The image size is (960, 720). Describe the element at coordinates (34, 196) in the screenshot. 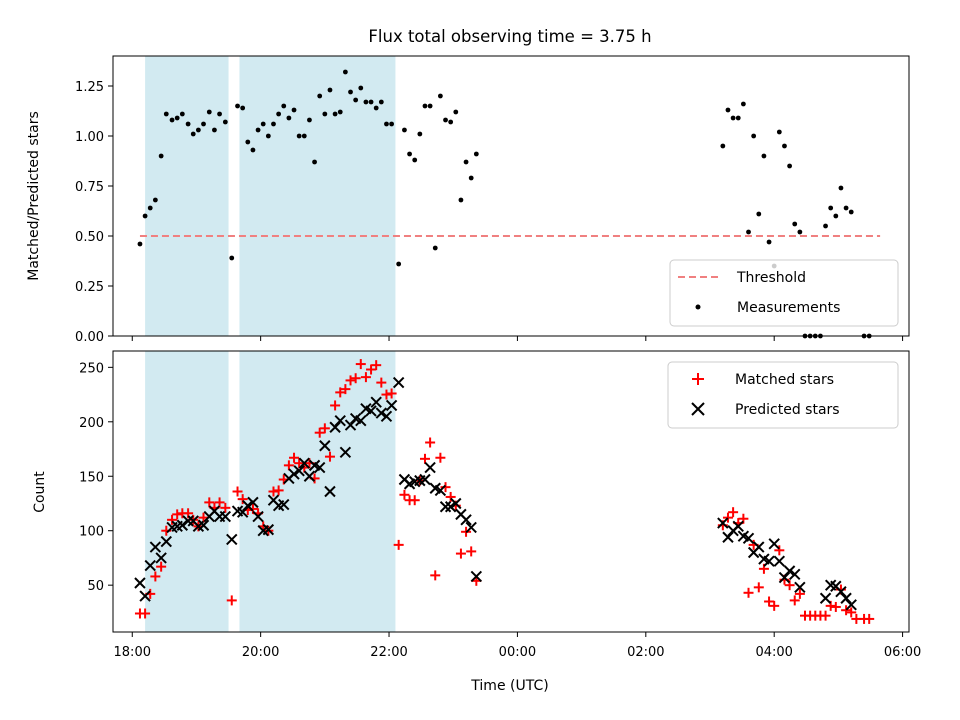

I see `y-axis-label-ratio: Matched/Predicted stars` at that location.